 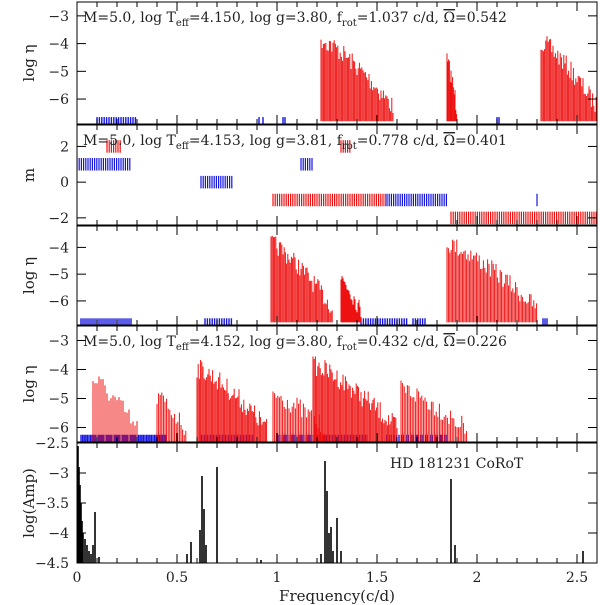 What do you see at coordinates (400, 18) in the screenshot?
I see `title-frot-val: =1.037 c/d,` at bounding box center [400, 18].